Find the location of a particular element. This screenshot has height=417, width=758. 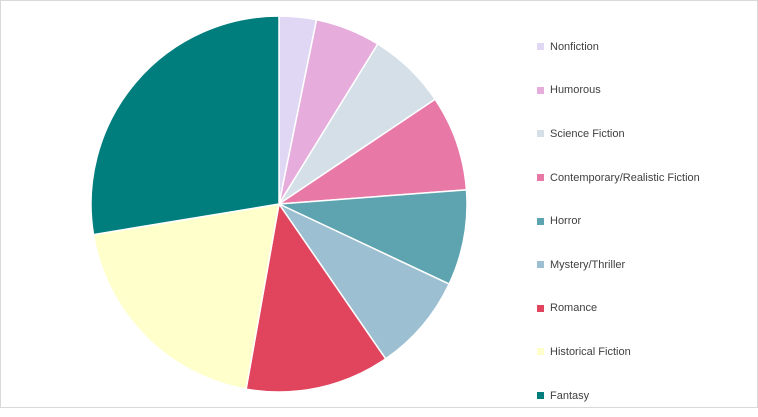

legend-label: Horror is located at coordinates (566, 221).